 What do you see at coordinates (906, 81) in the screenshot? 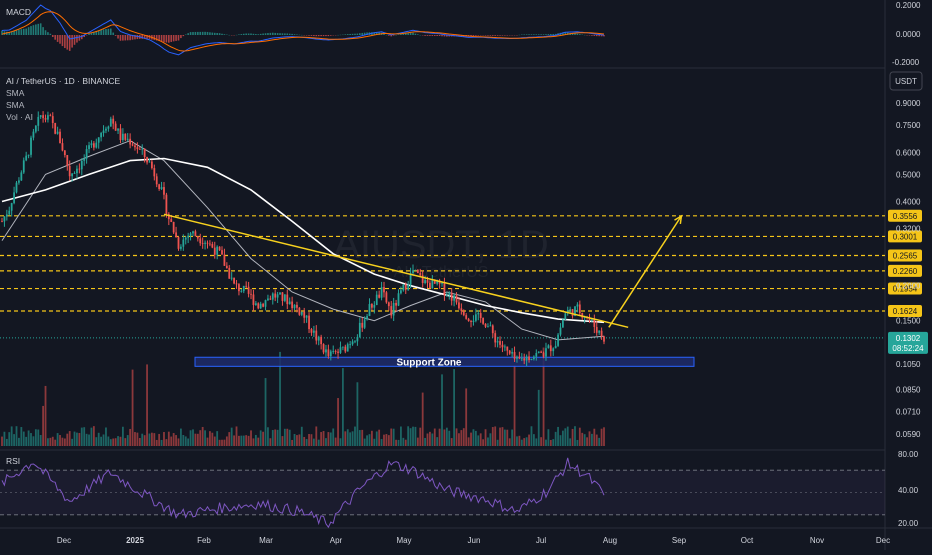
I see `currency-button: USDT` at bounding box center [906, 81].